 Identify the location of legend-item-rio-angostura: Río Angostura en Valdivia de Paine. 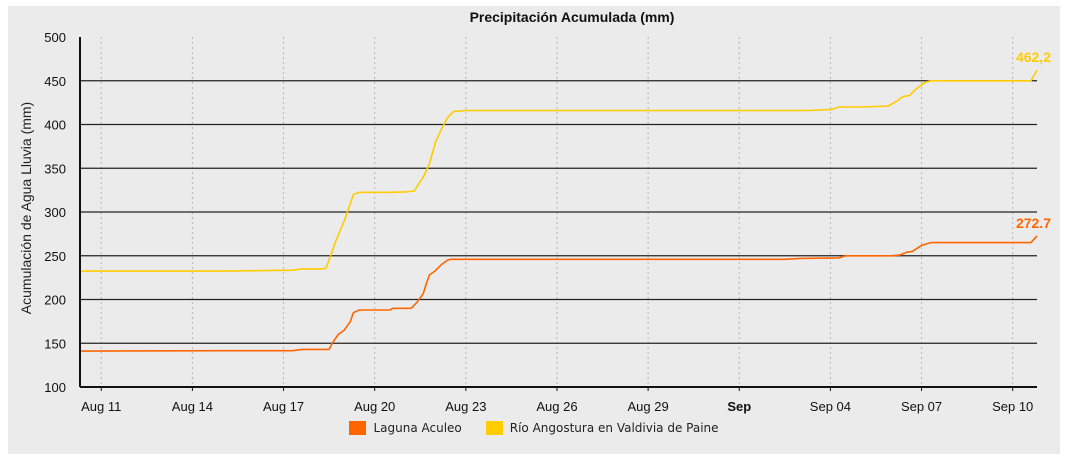
(602, 428).